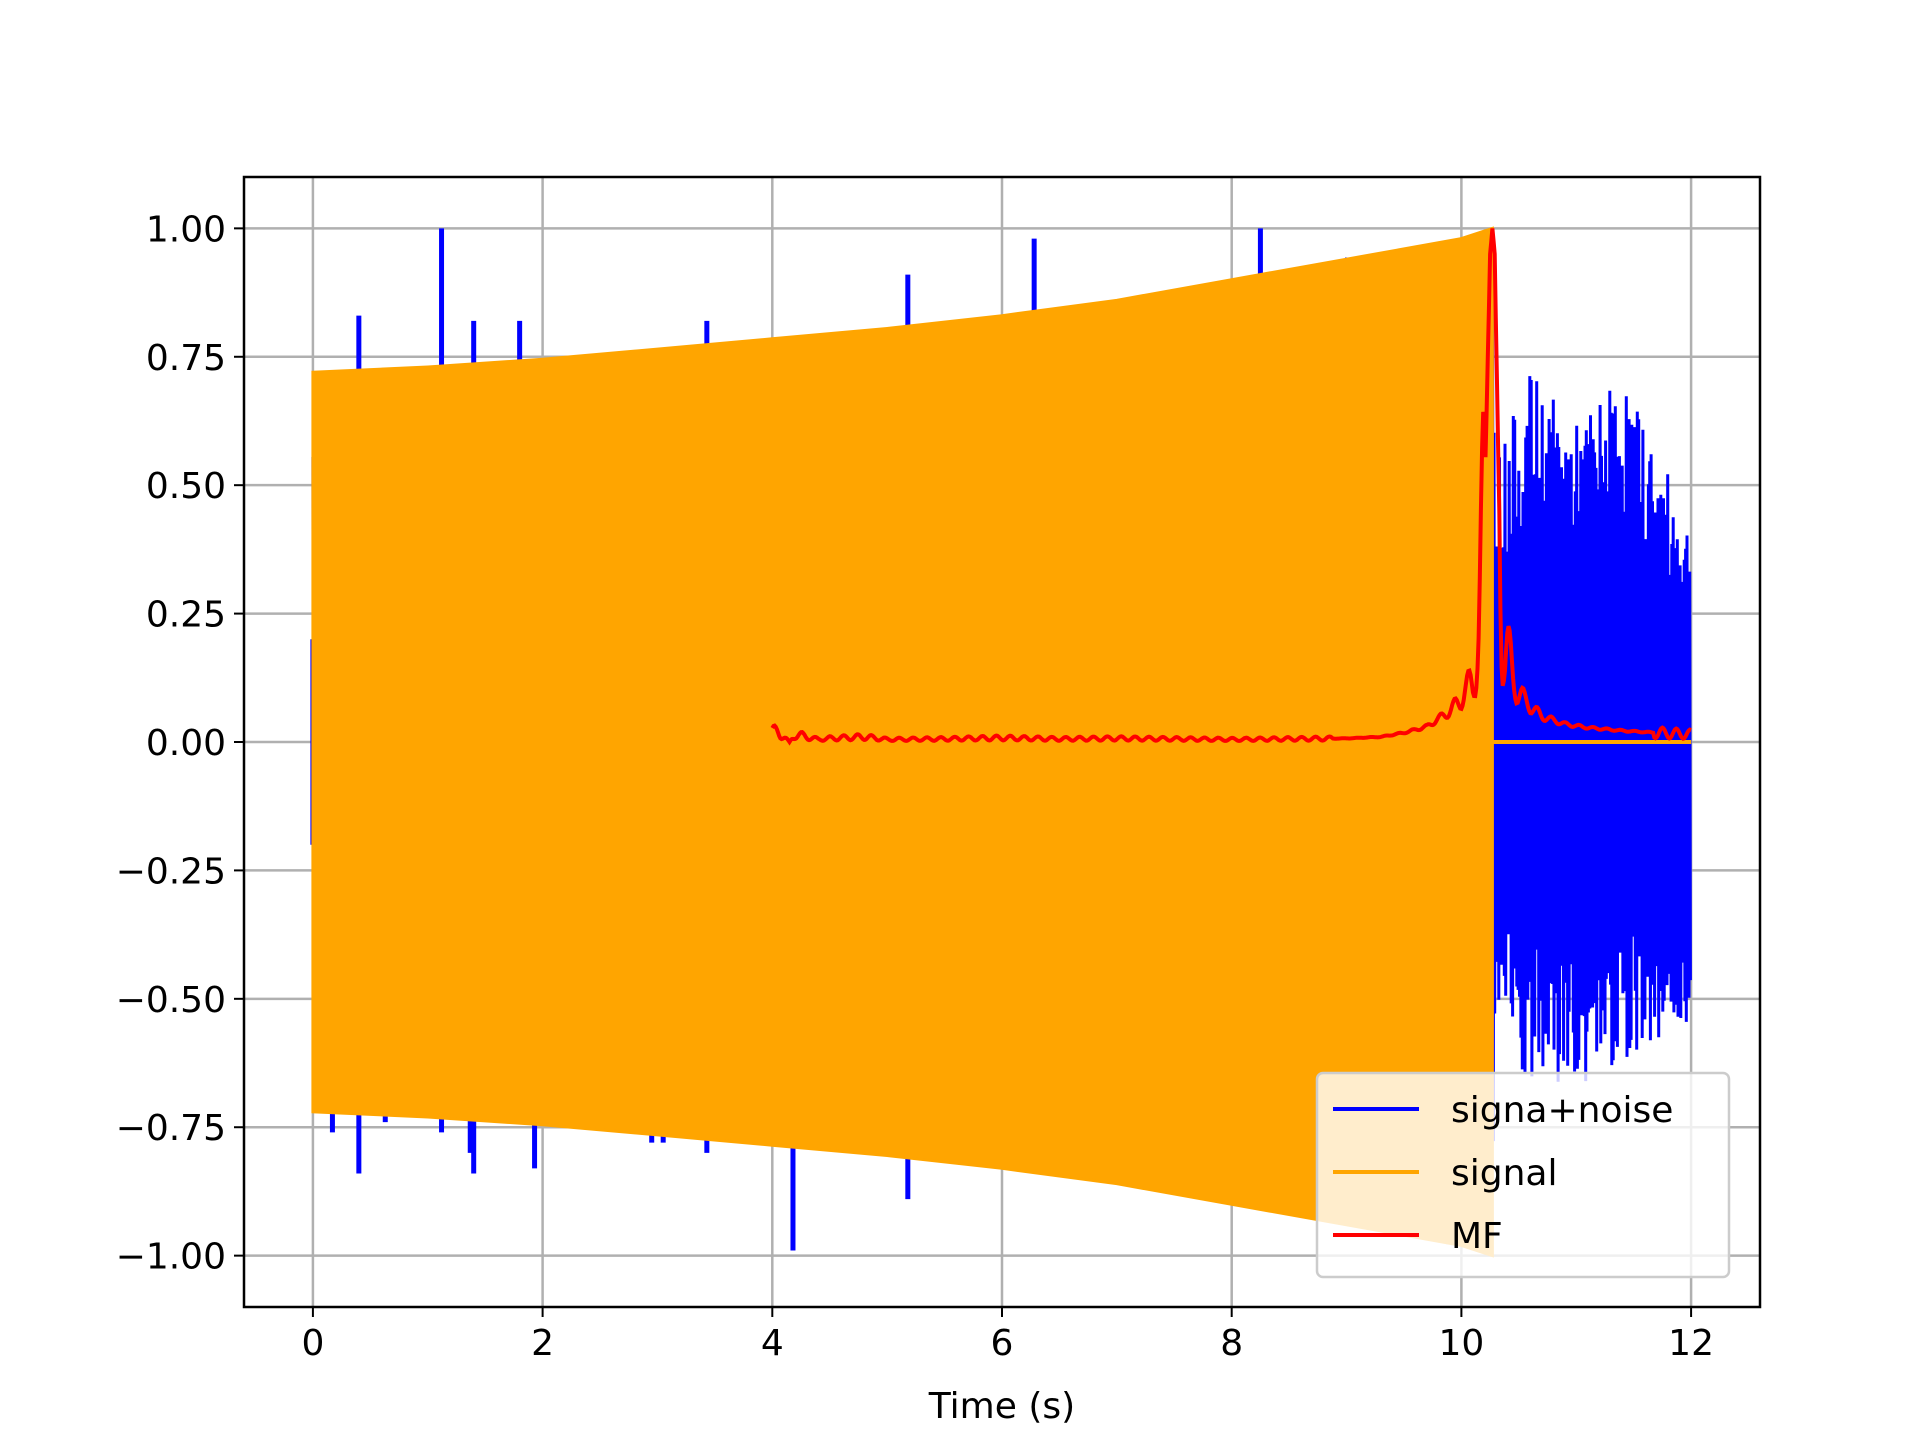  I want to click on x-tick-label: 8, so click(1231, 1343).